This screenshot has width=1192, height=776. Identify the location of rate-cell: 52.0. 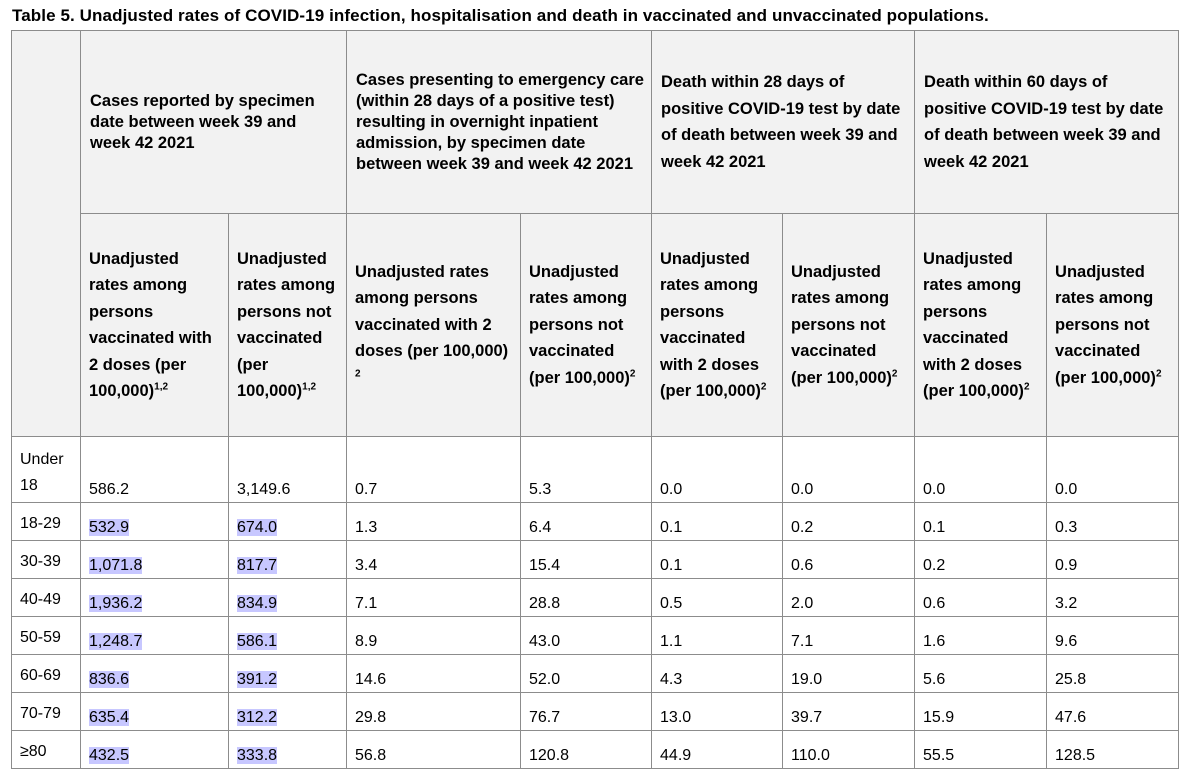
(586, 673).